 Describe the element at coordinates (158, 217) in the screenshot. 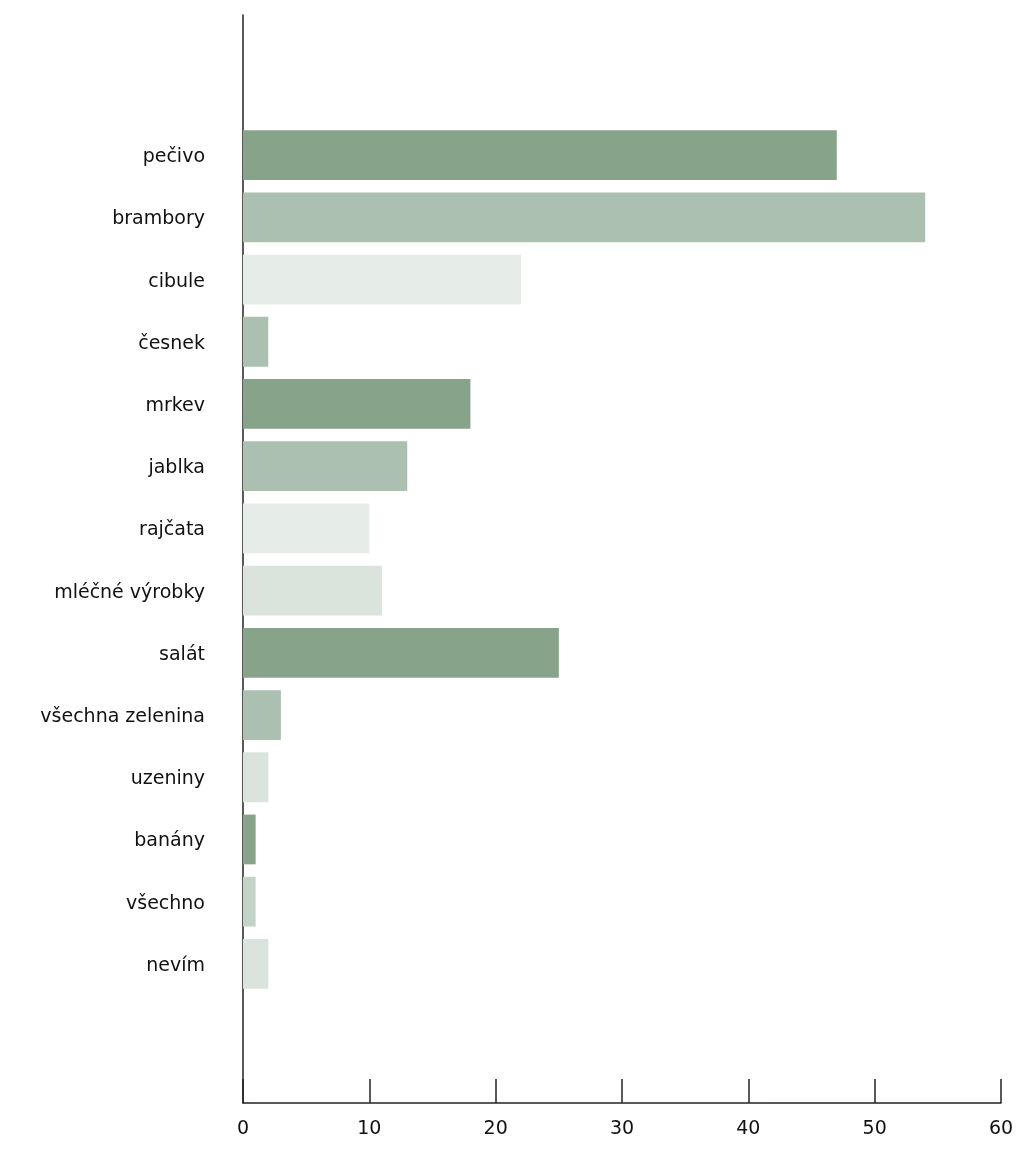

I see `y-tick-label: brambory` at that location.